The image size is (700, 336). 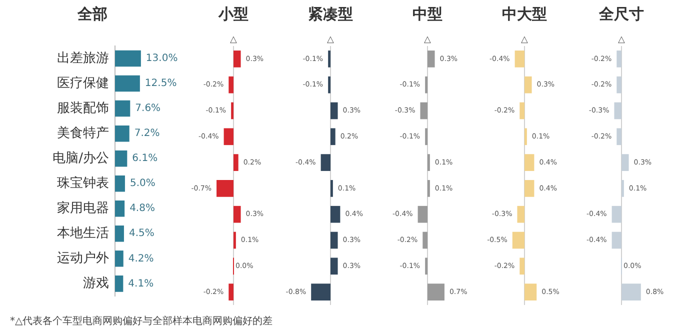 I want to click on chart-title: 全部, so click(x=92, y=13).